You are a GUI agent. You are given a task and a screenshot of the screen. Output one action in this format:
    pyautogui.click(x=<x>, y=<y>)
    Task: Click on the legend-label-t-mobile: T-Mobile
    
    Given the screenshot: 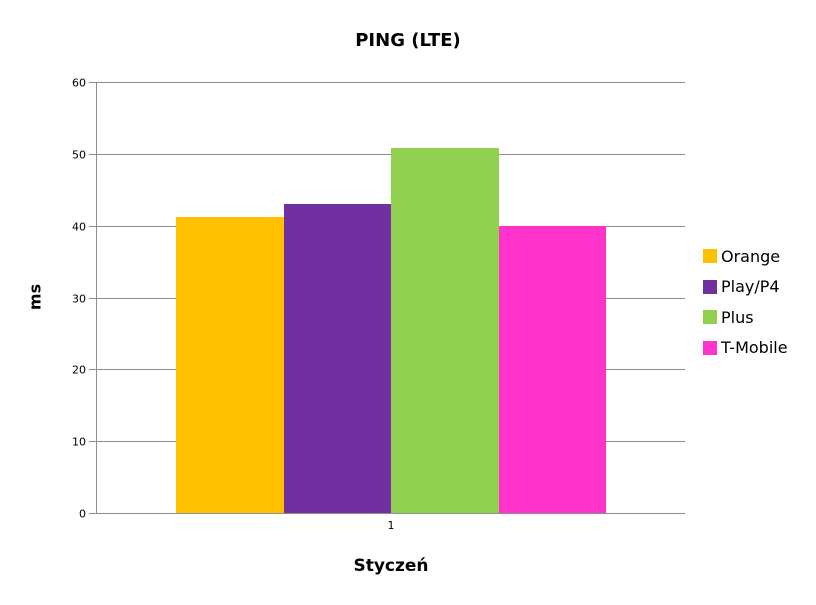 What is the action you would take?
    pyautogui.click(x=754, y=347)
    